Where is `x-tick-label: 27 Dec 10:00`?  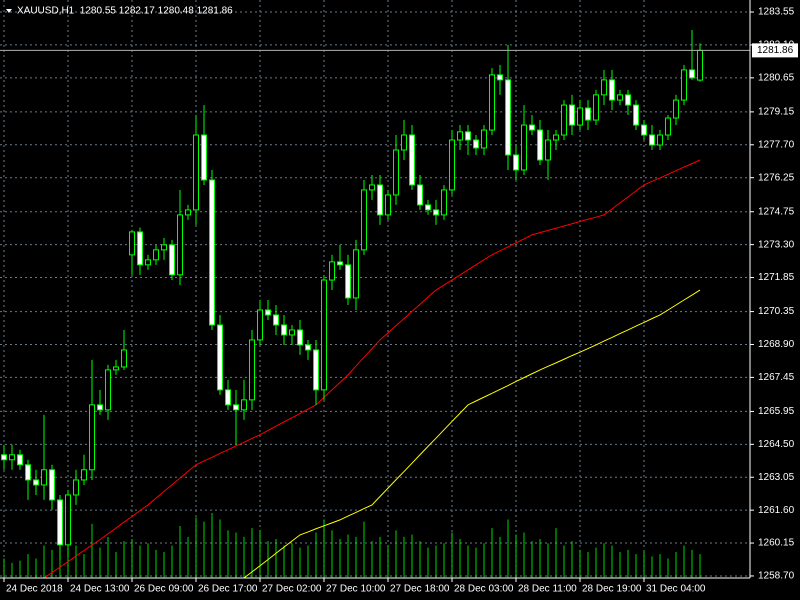 x-tick-label: 27 Dec 10:00 is located at coordinates (356, 589).